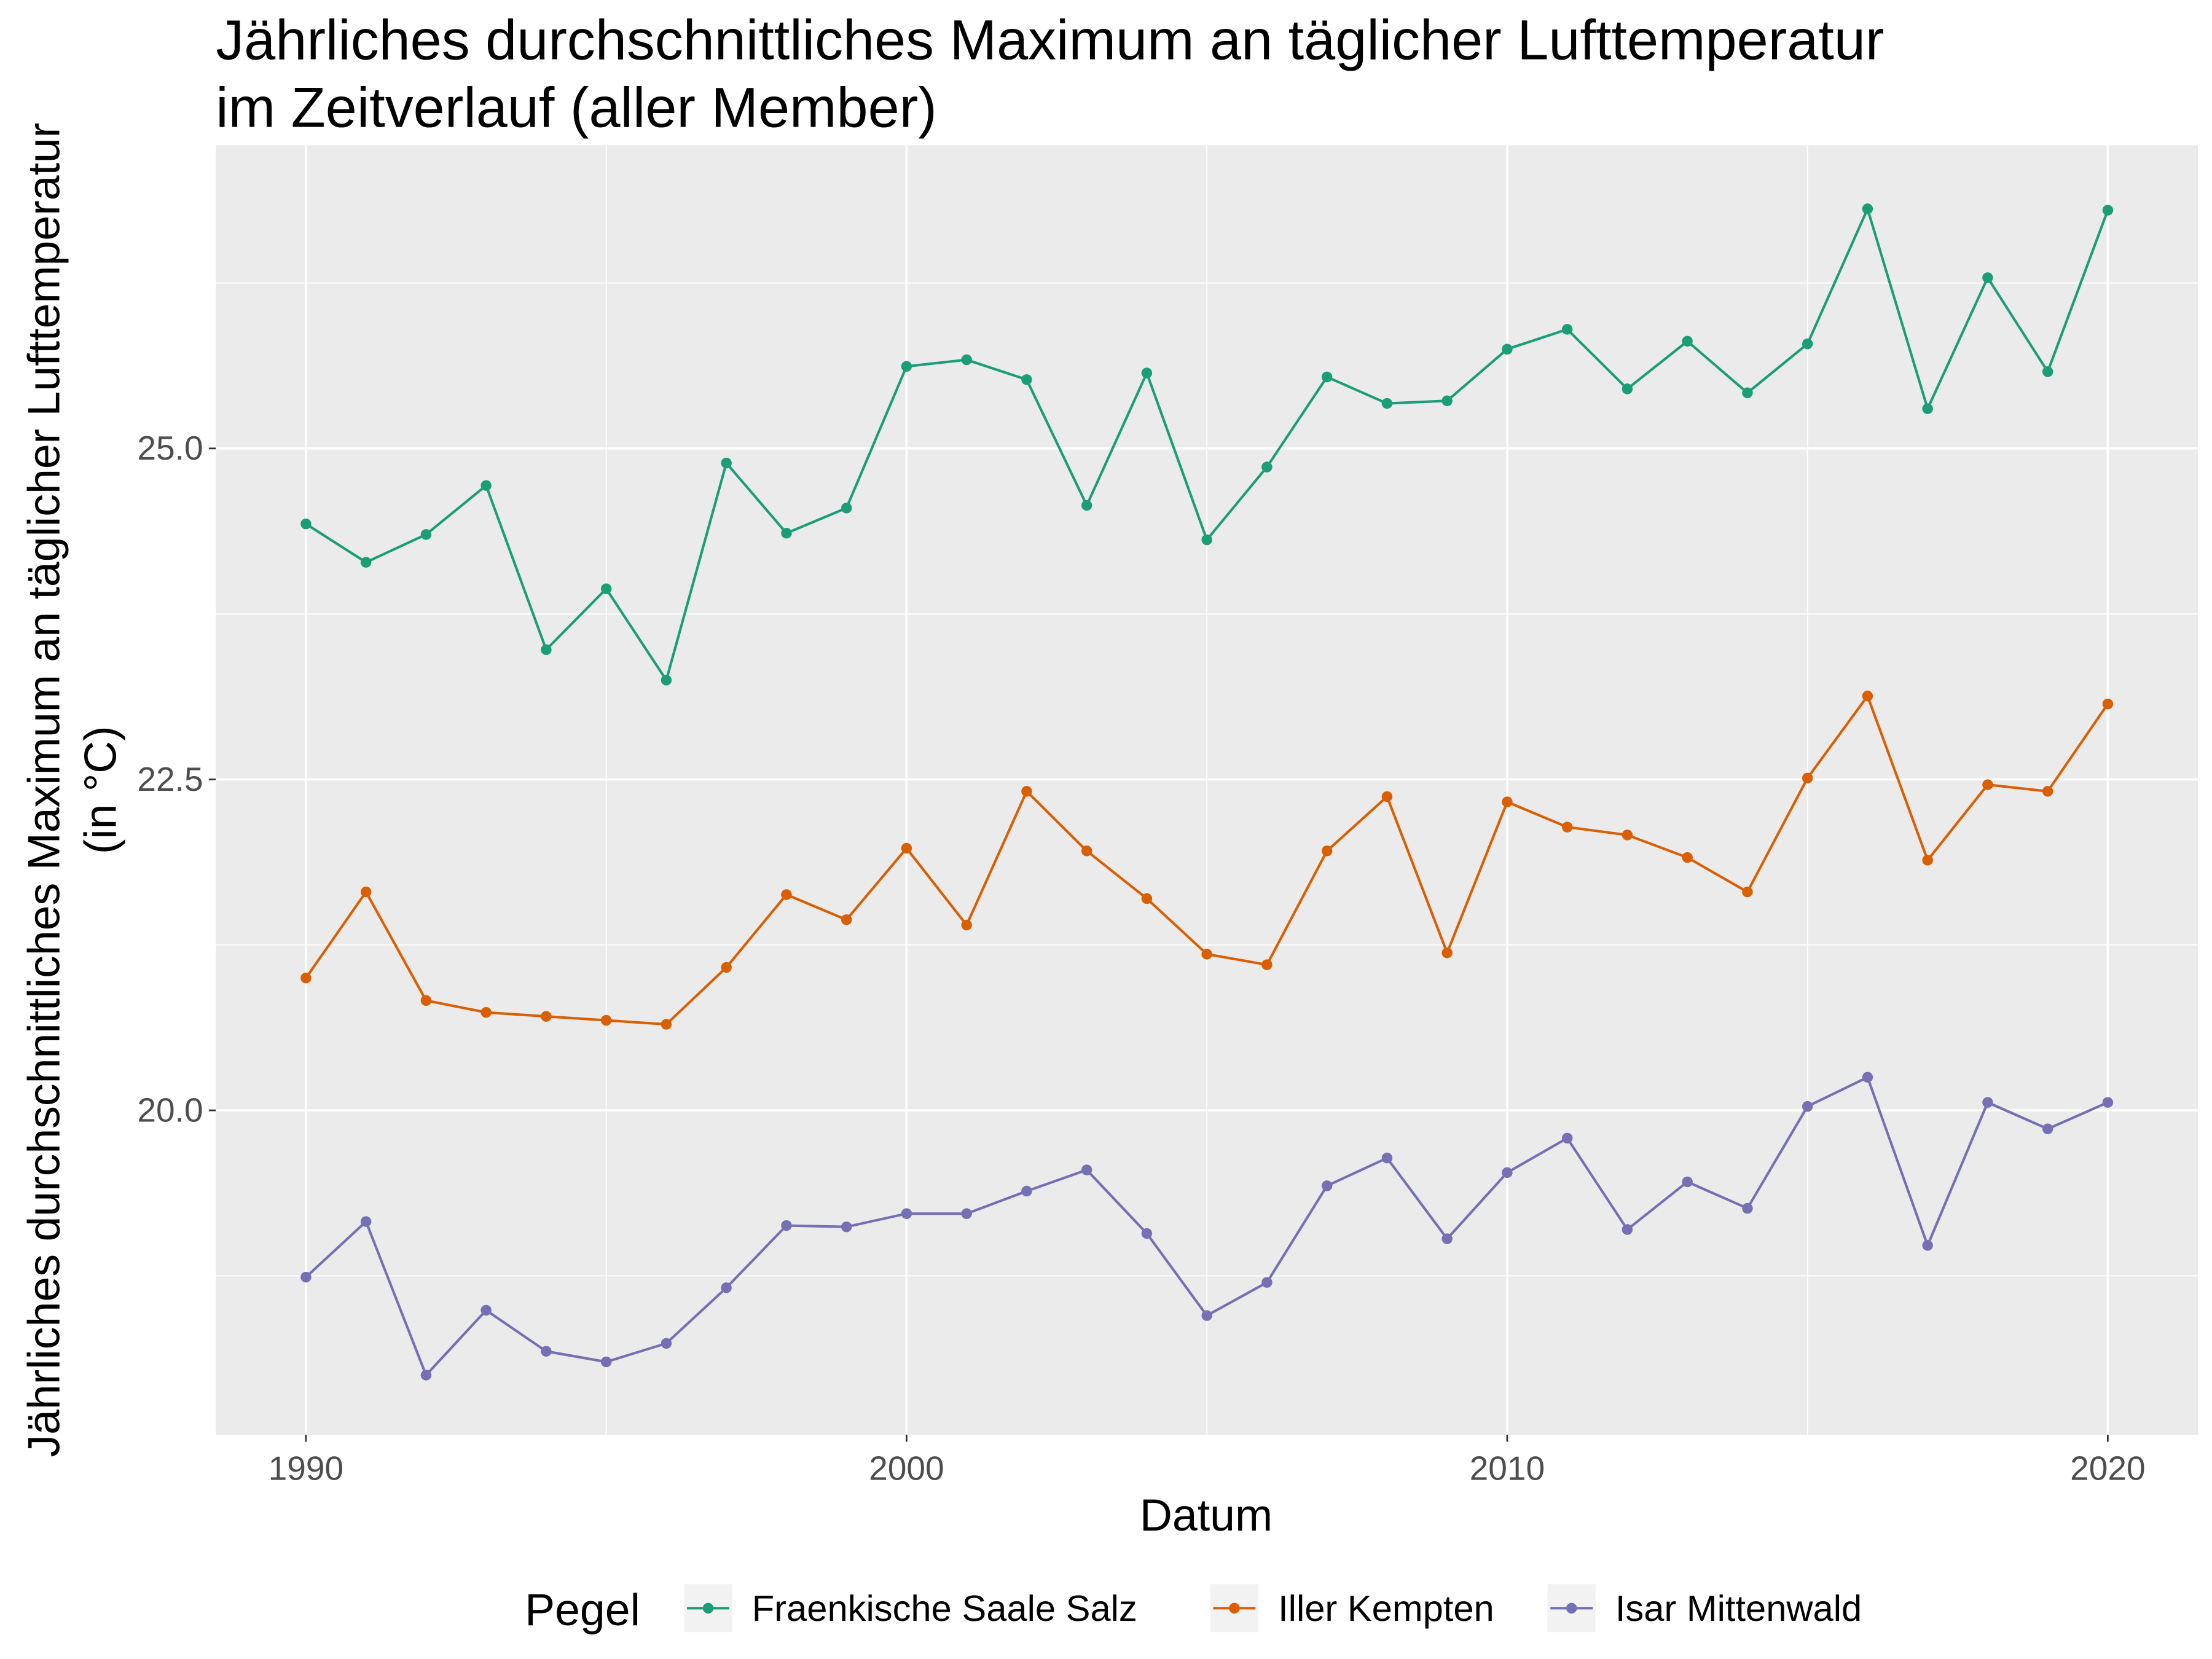 The width and height of the screenshot is (2212, 1659). What do you see at coordinates (1507, 1468) in the screenshot?
I see `x-tick-label: 2010` at bounding box center [1507, 1468].